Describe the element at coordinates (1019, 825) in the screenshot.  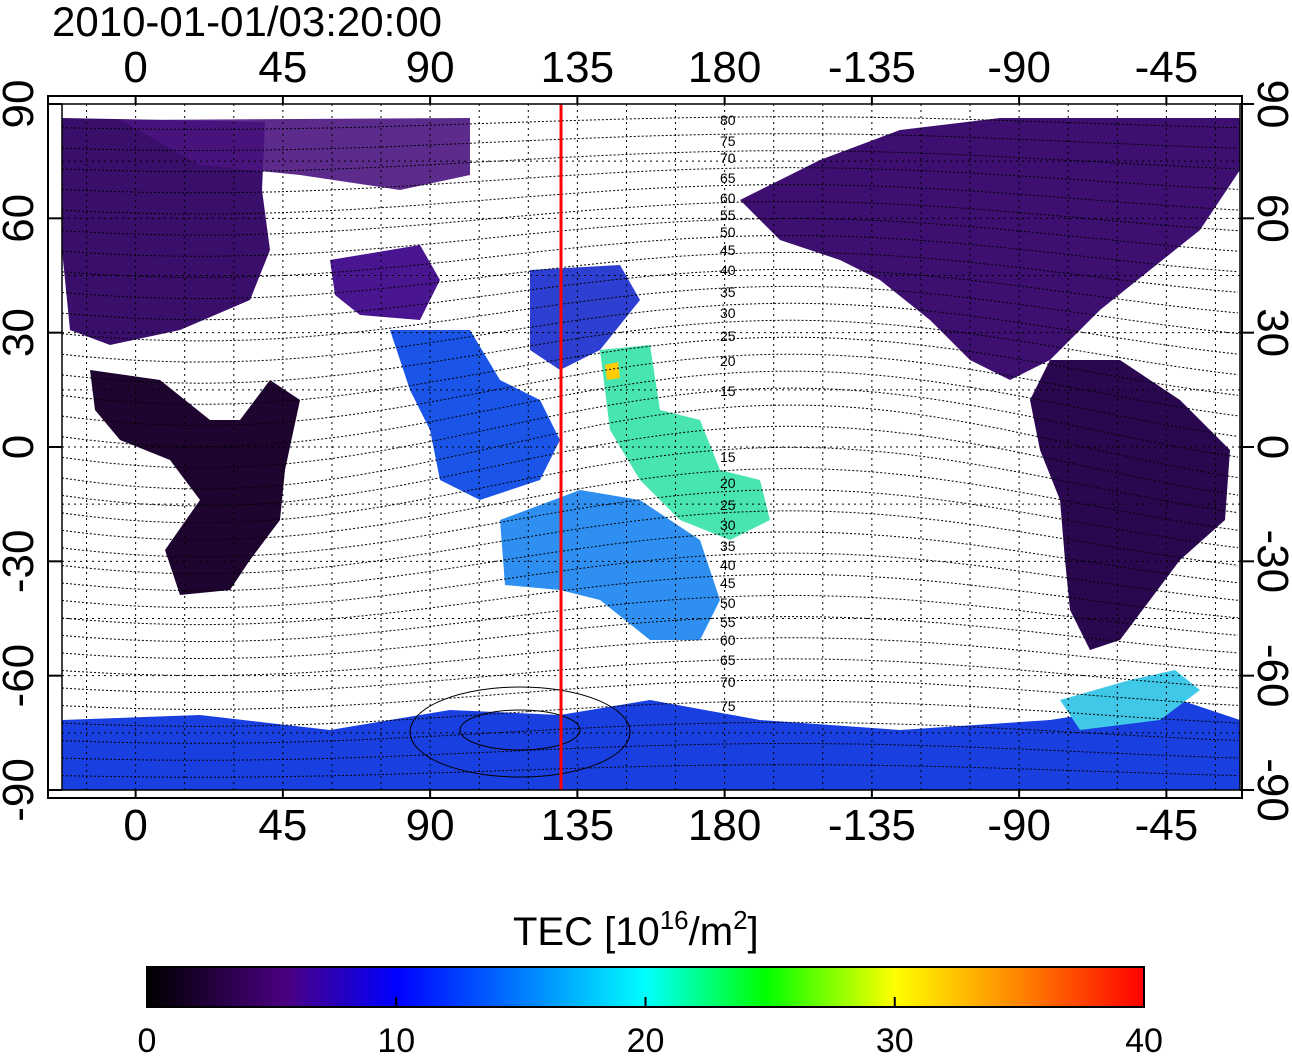
I see `bottom-lon-label: -90` at that location.